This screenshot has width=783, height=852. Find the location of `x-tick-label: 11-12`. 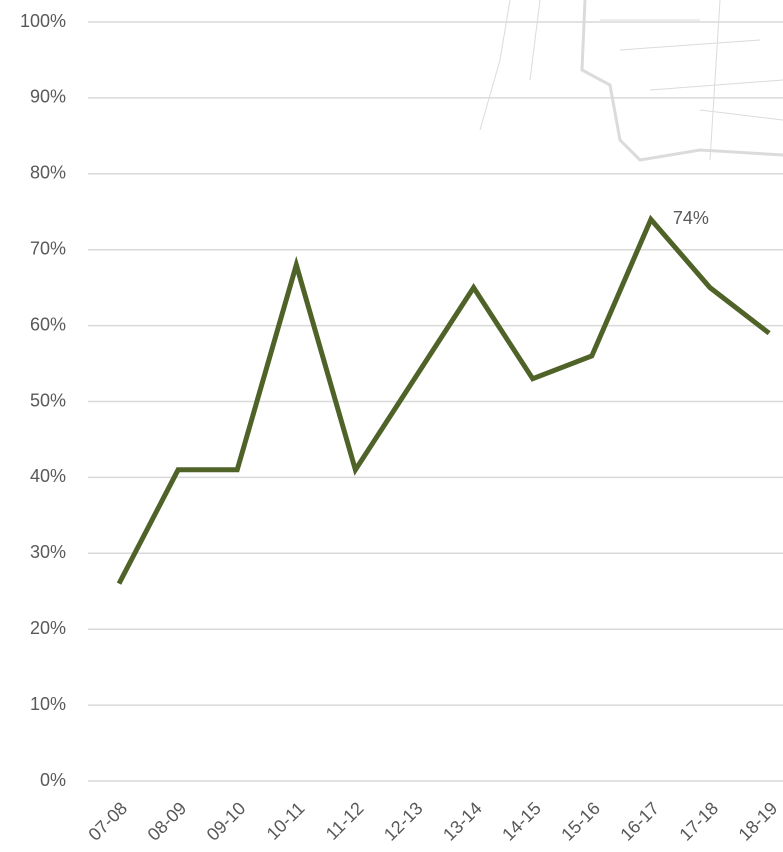

x-tick-label: 11-12 is located at coordinates (345, 821).